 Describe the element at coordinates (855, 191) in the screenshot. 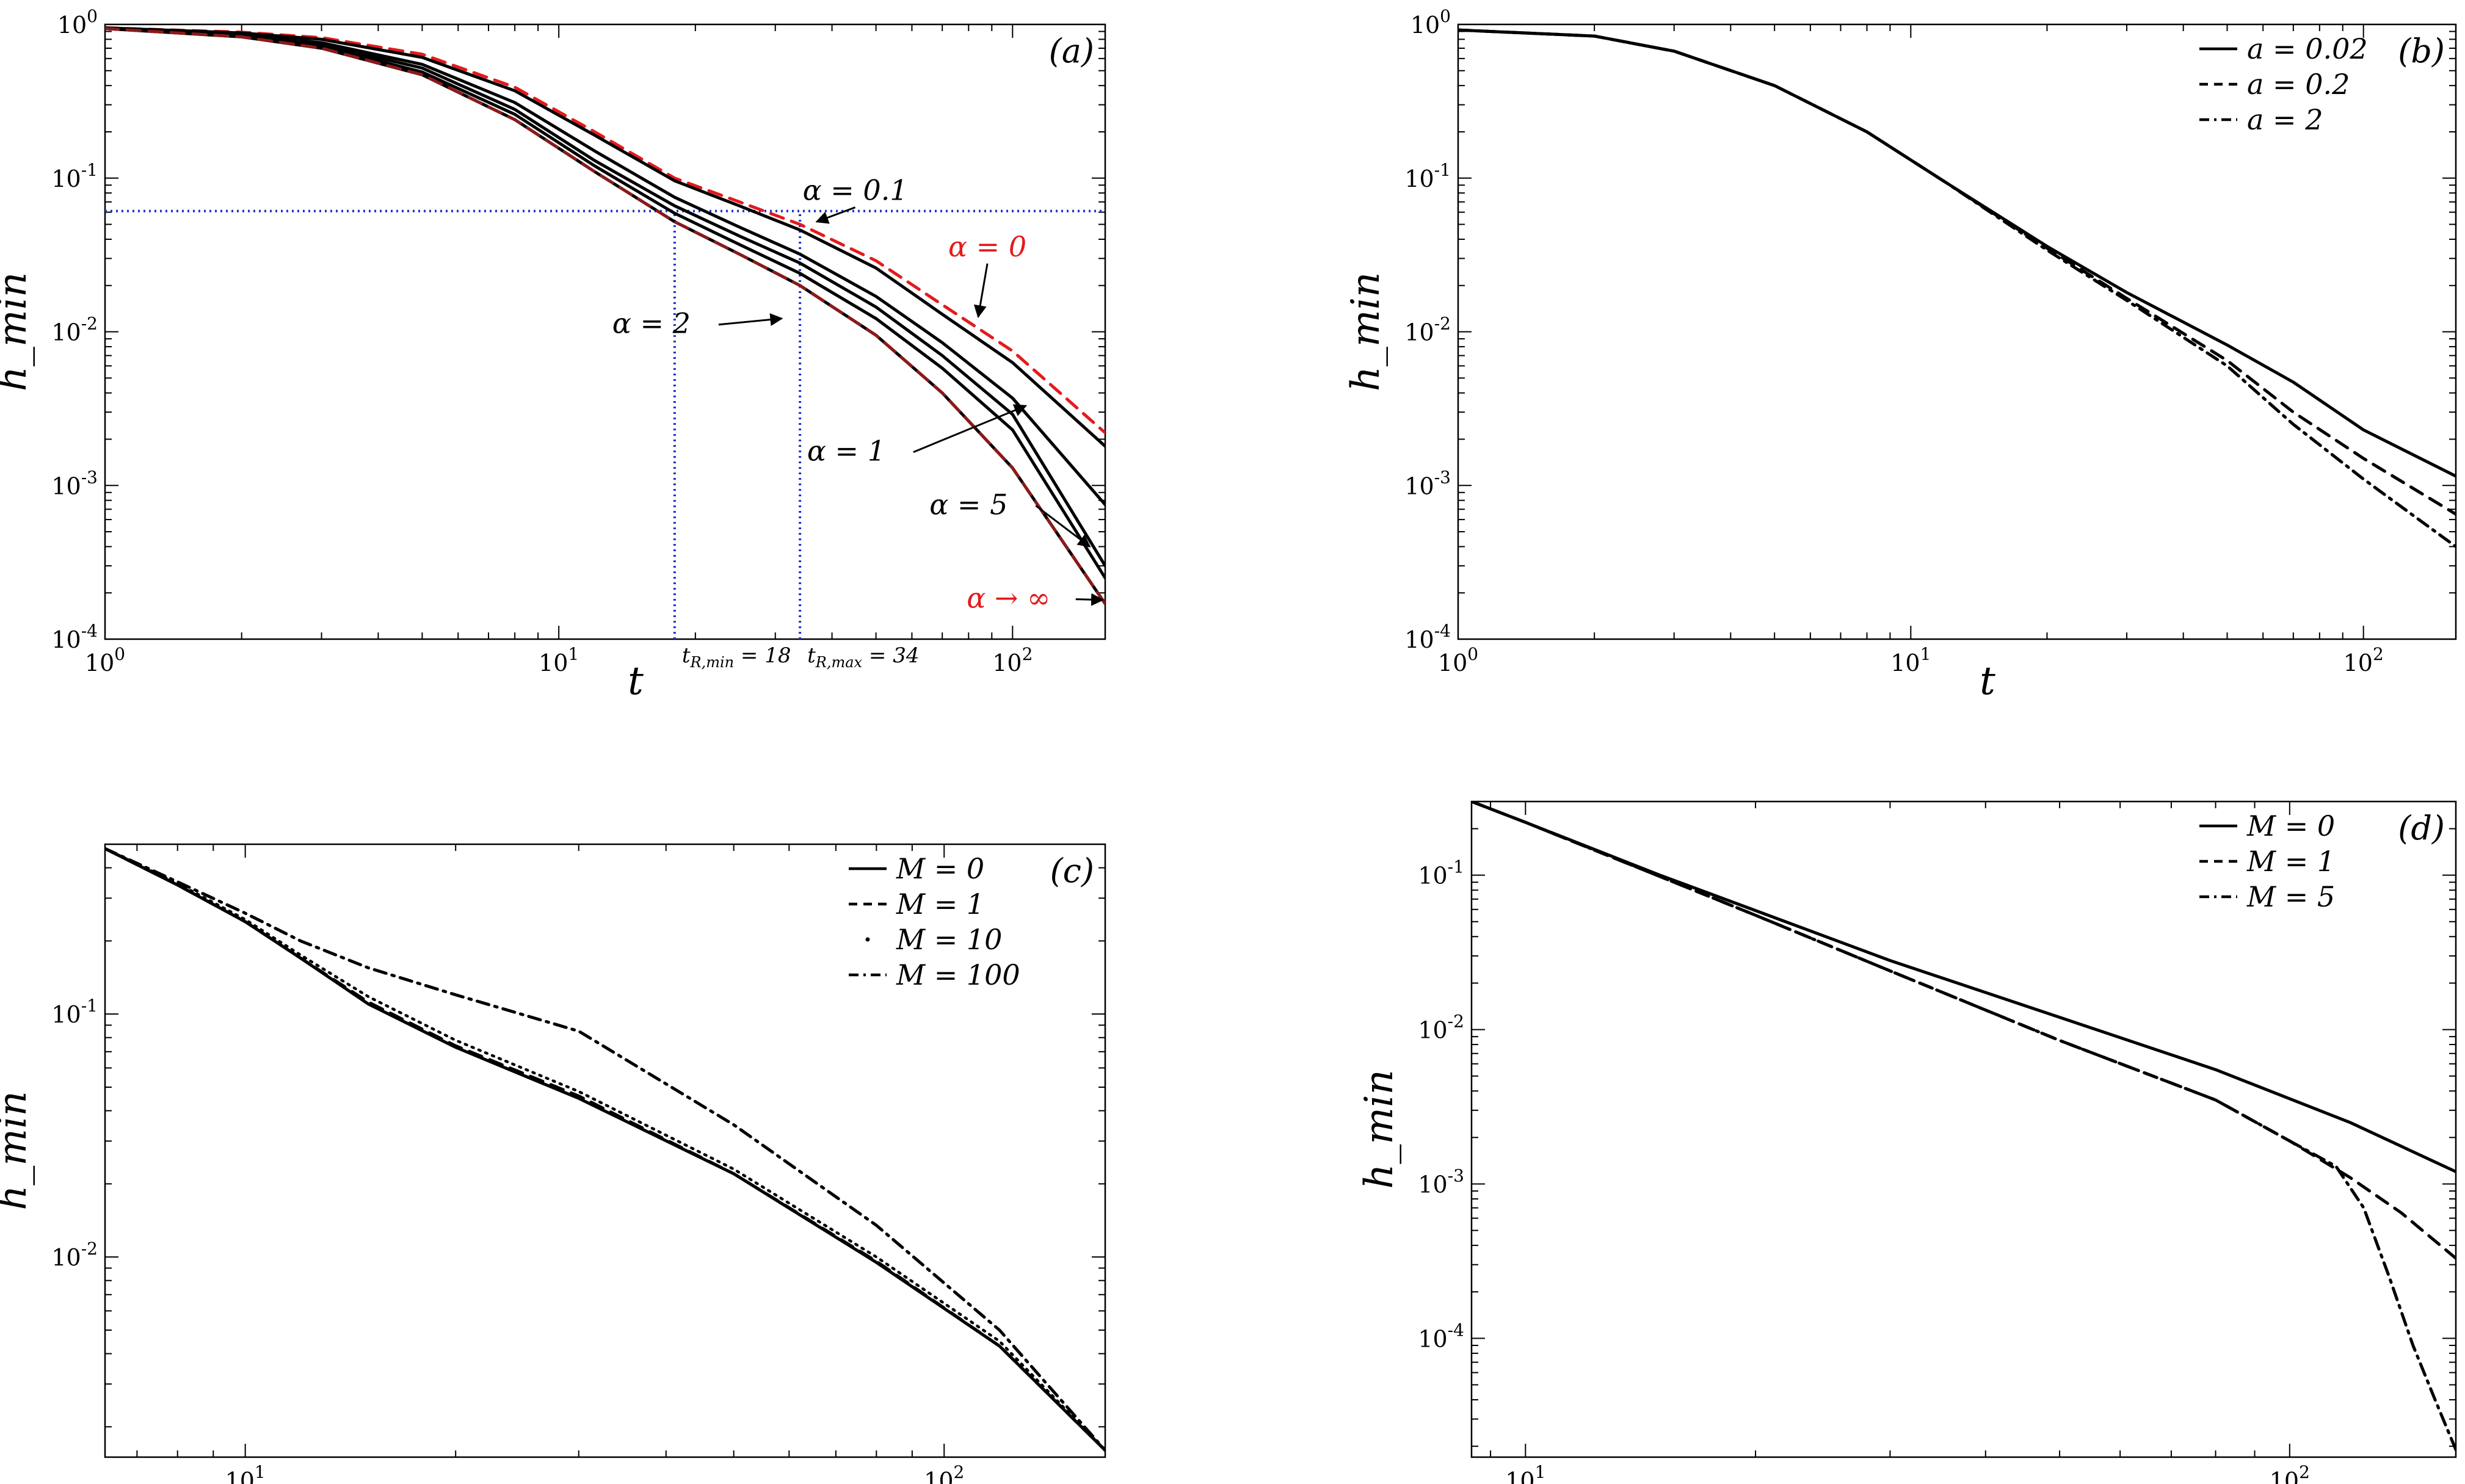

I see `annotation-label: α = 0.1` at that location.